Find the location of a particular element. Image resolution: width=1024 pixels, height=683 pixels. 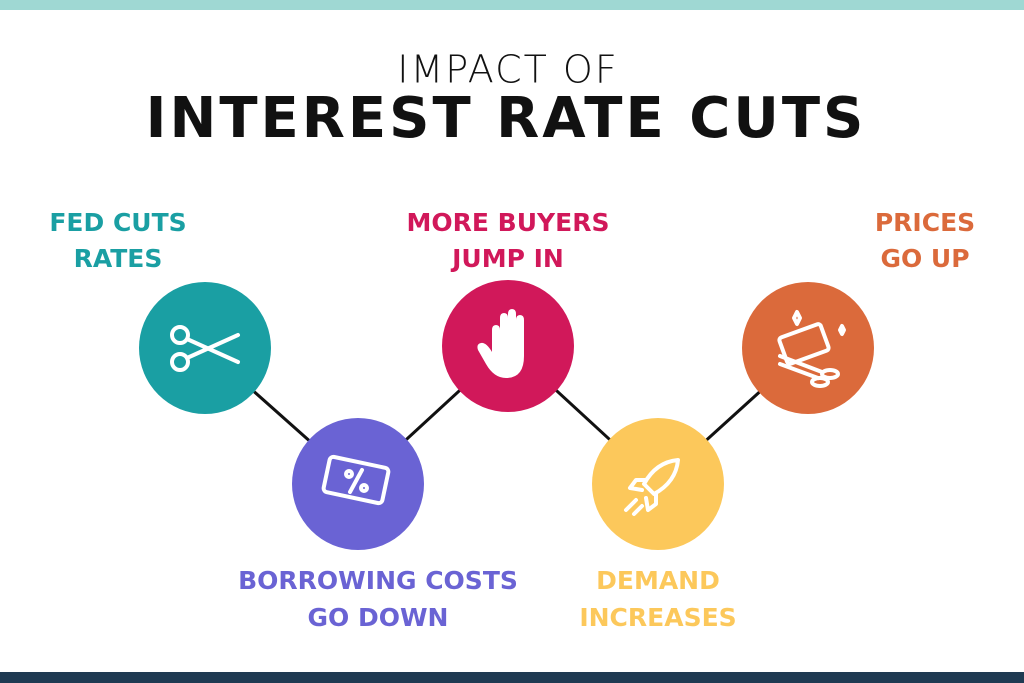

coupon-icon is located at coordinates (356, 480).